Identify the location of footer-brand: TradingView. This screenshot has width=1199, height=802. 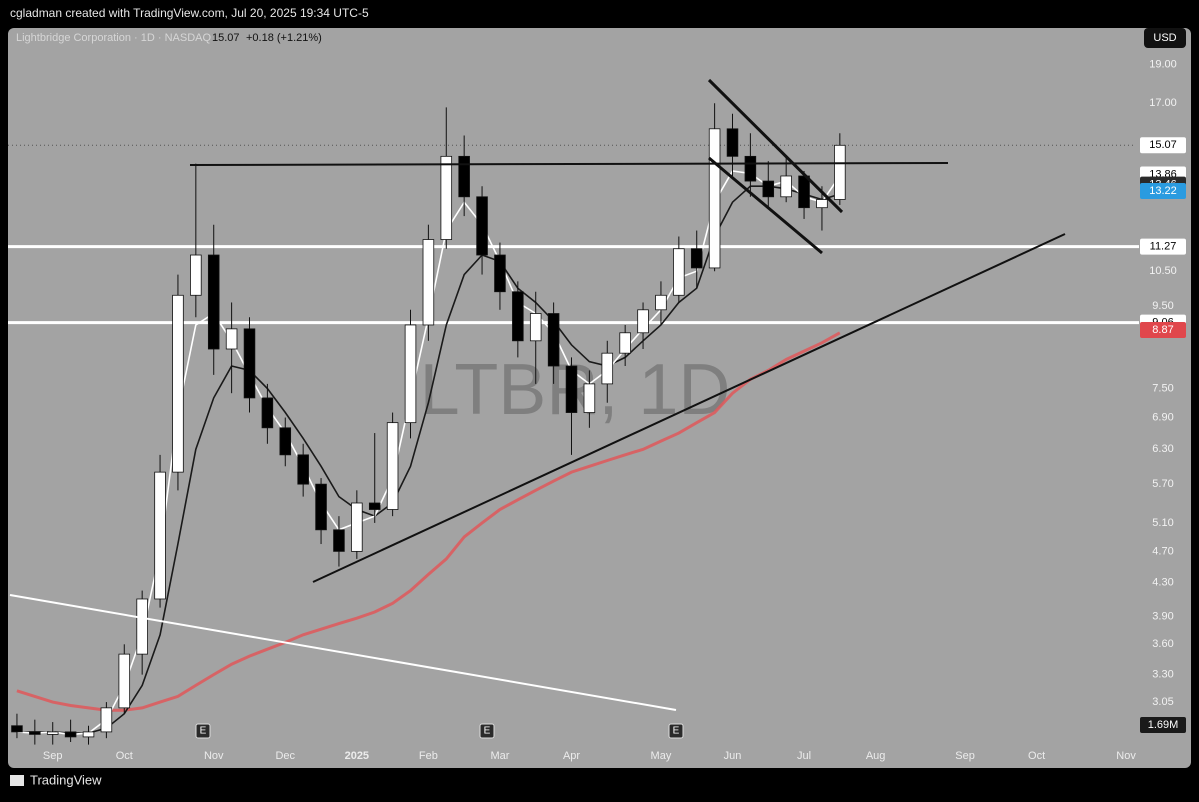
(66, 779).